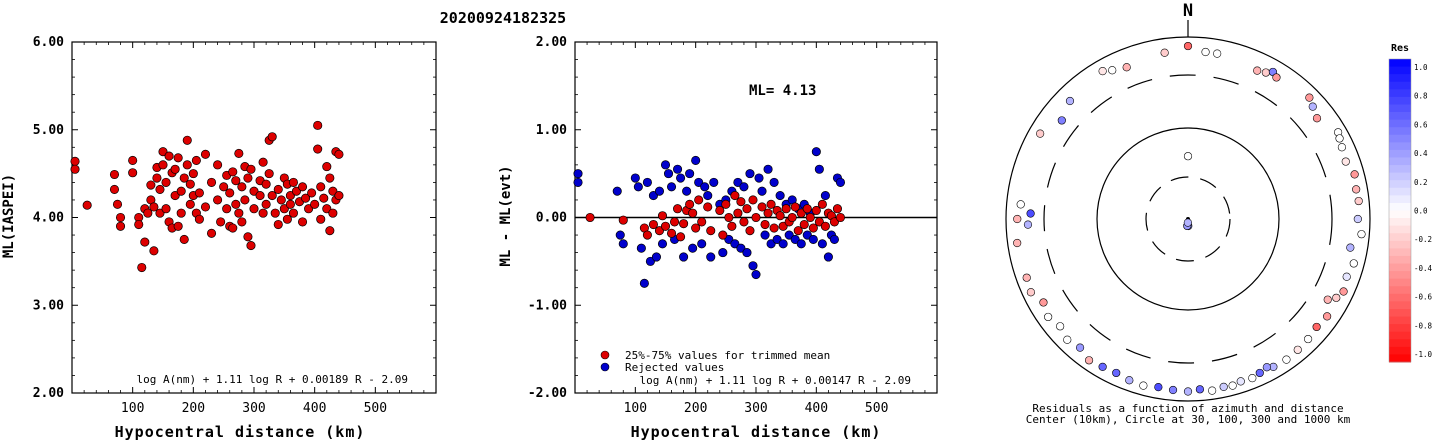 The height and width of the screenshot is (441, 1437). What do you see at coordinates (1423, 297) in the screenshot?
I see `colorbar-tick-label: -0.6` at bounding box center [1423, 297].